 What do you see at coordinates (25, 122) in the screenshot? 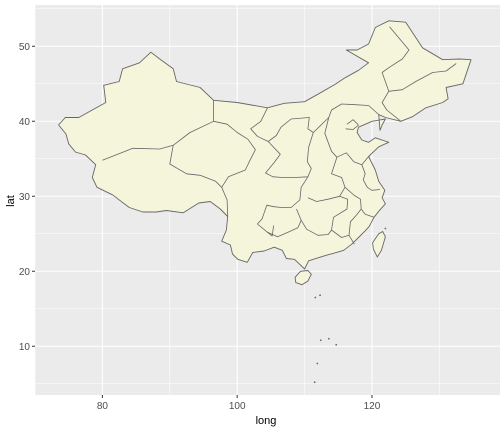
I see `y-tick-label: 40` at bounding box center [25, 122].